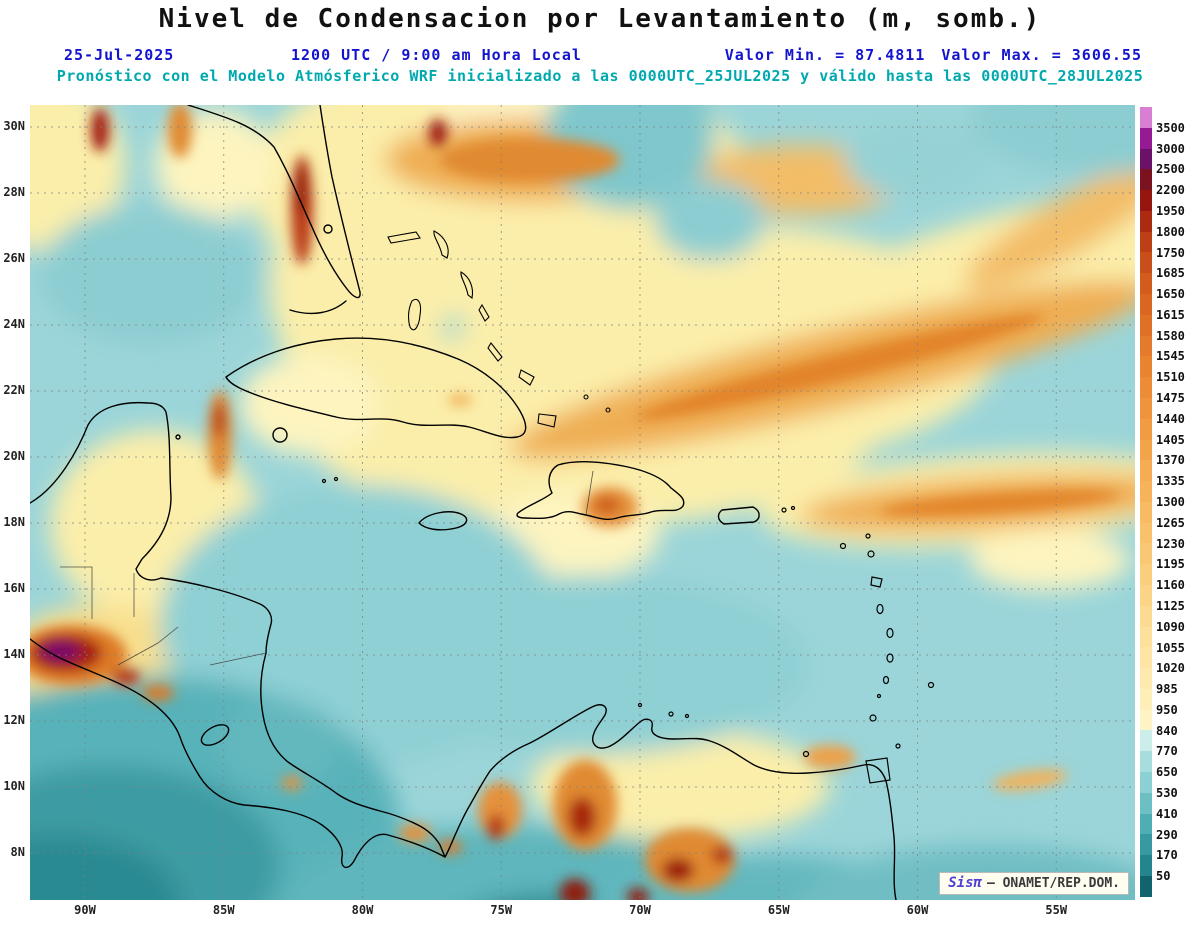 The height and width of the screenshot is (927, 1200). I want to click on colorbar-tick-label: 410, so click(1167, 813).